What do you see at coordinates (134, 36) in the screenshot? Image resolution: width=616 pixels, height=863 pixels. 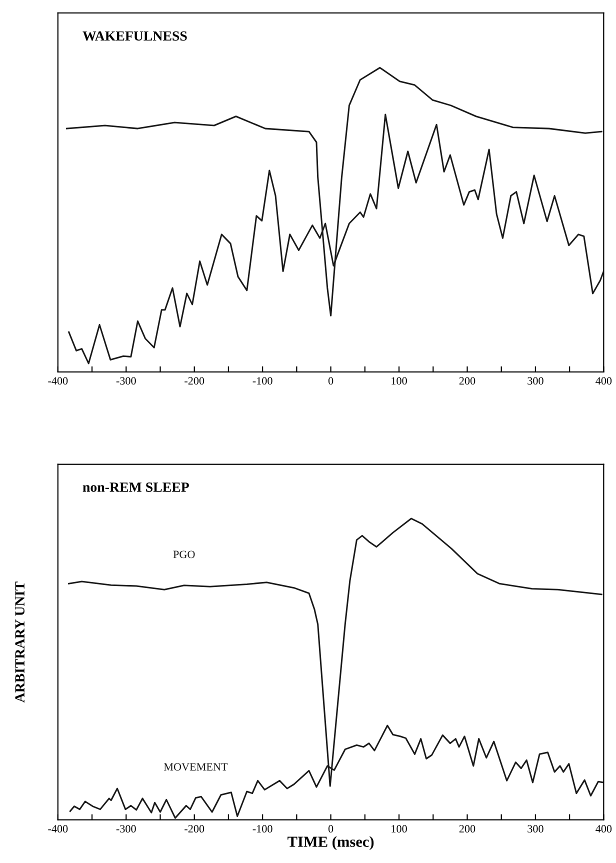 I see `chart-title: WAKEFULNESS` at bounding box center [134, 36].